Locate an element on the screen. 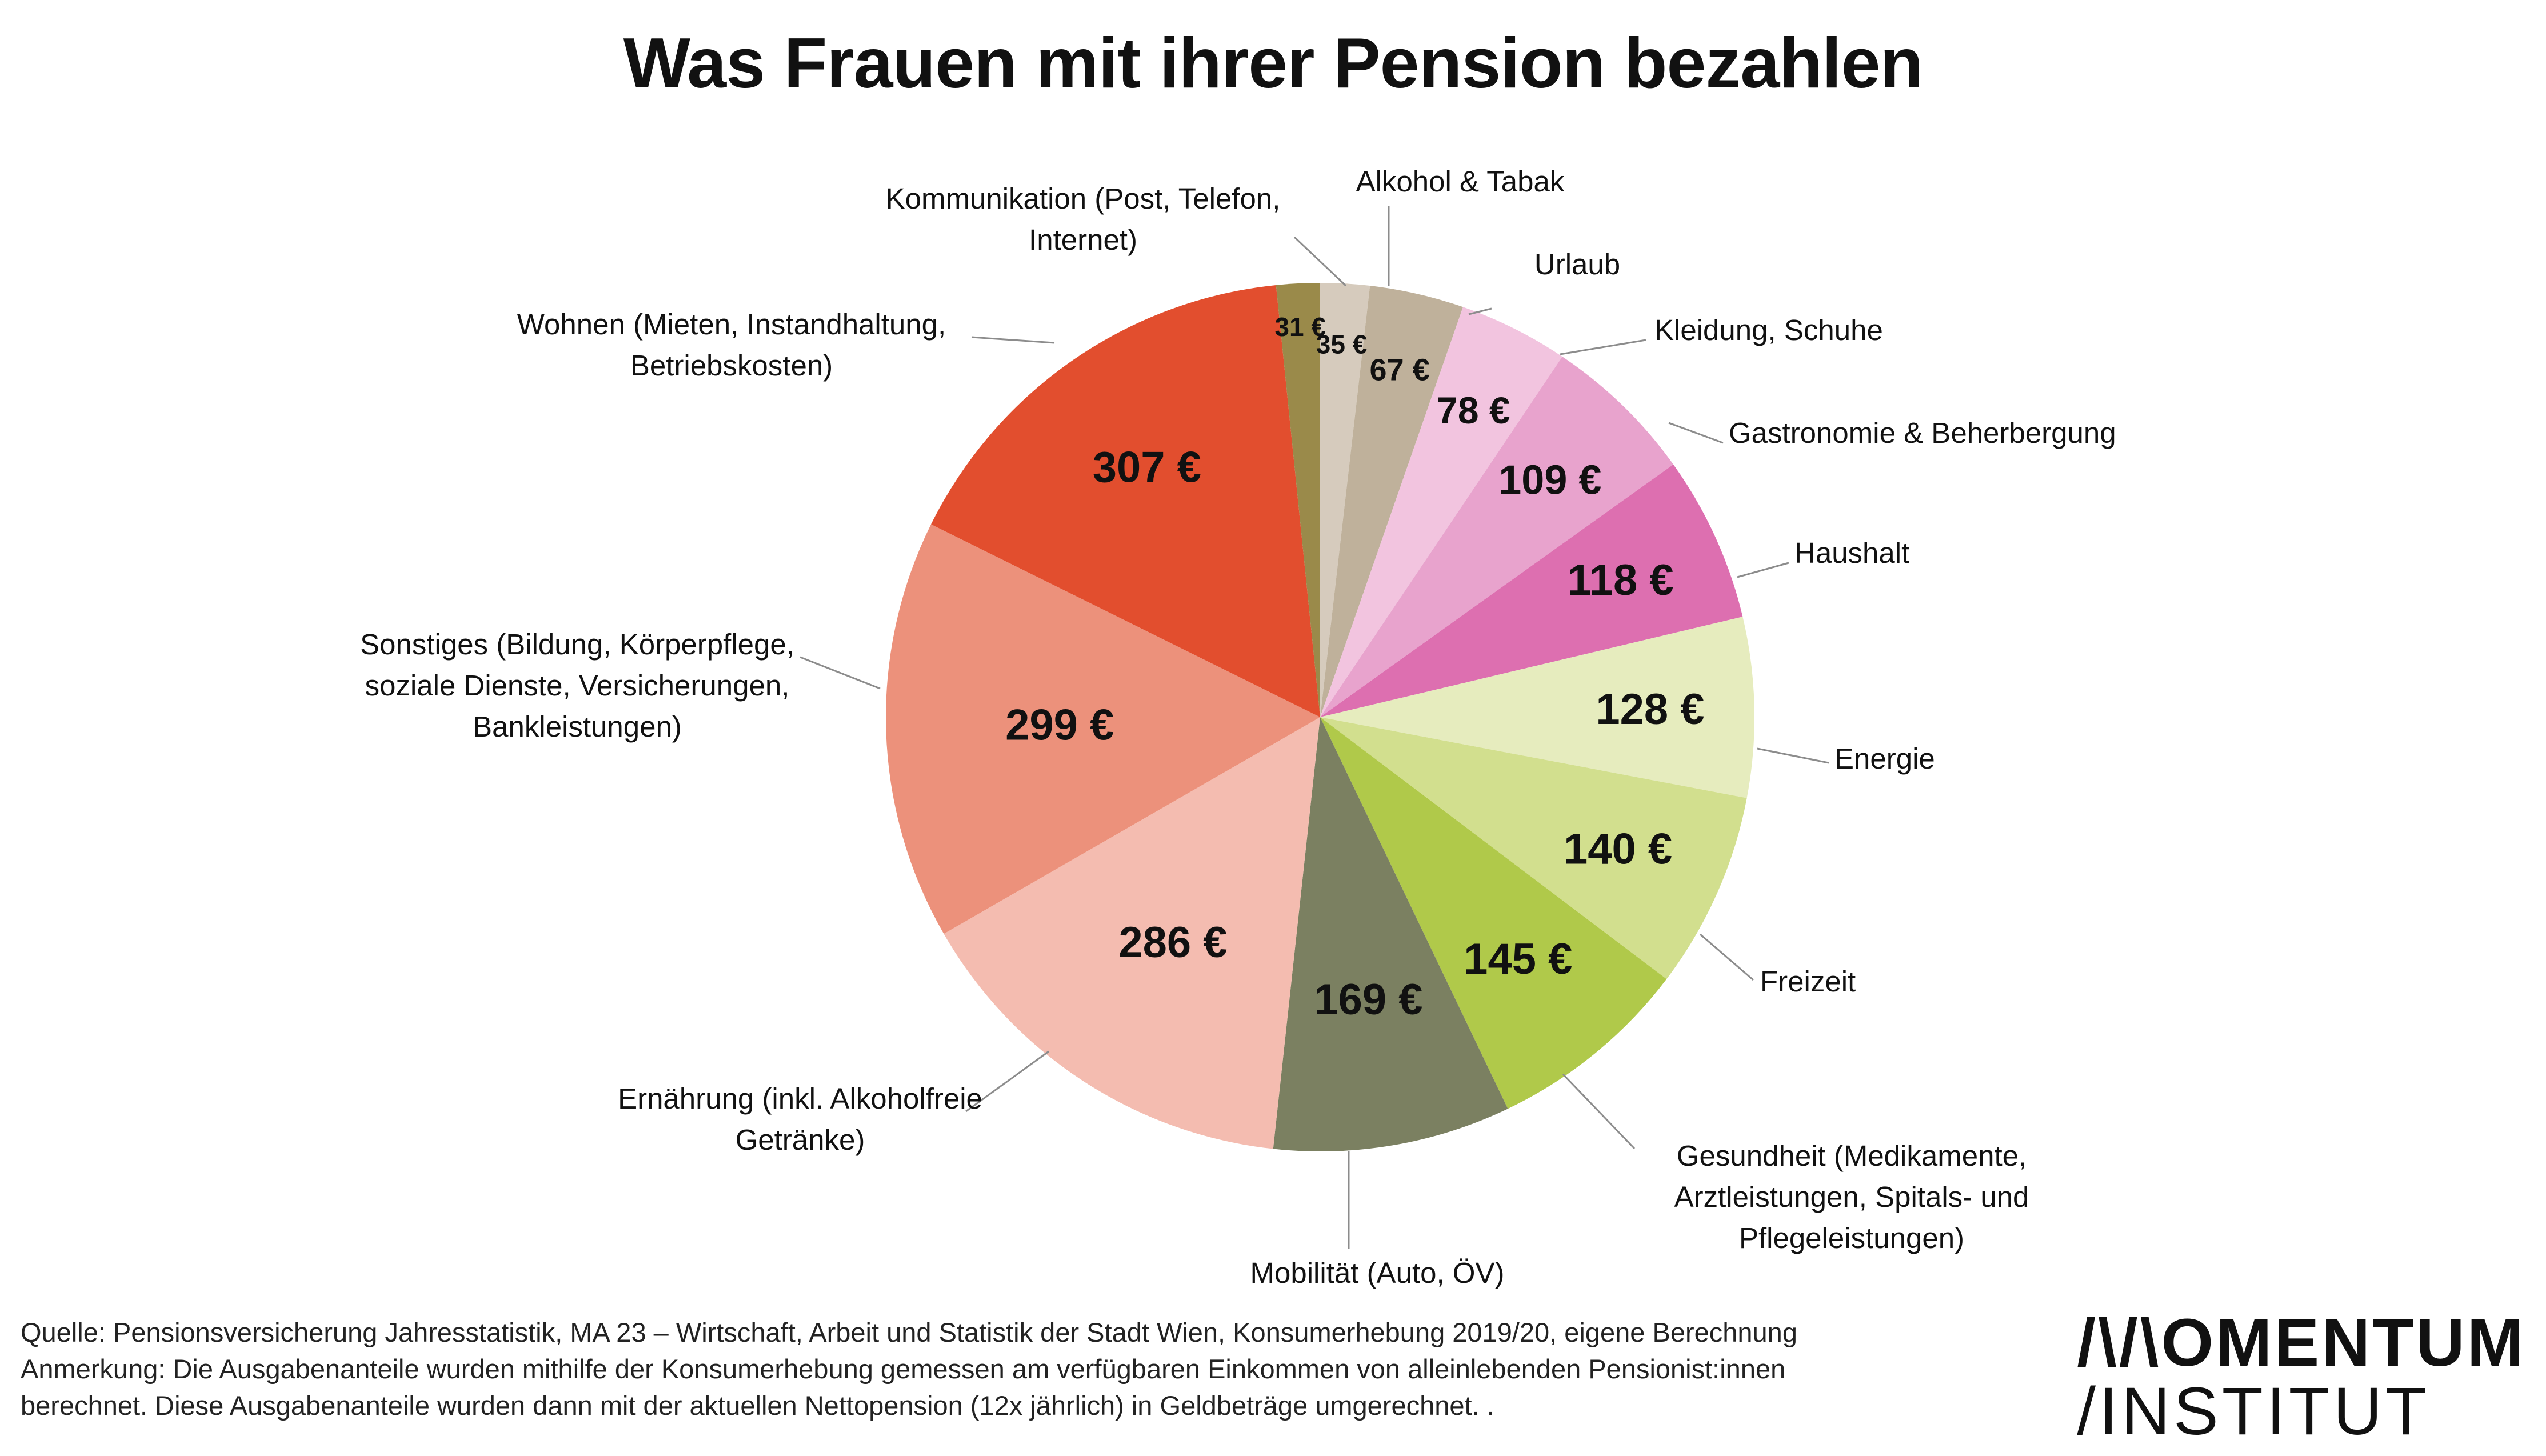  value-label-sonstiges: 299 € is located at coordinates (1059, 725).